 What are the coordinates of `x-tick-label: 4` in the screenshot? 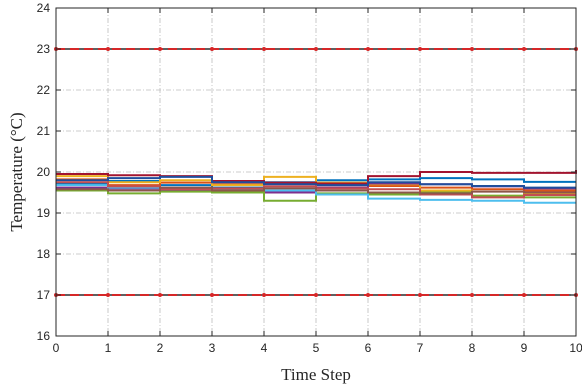 It's located at (264, 348).